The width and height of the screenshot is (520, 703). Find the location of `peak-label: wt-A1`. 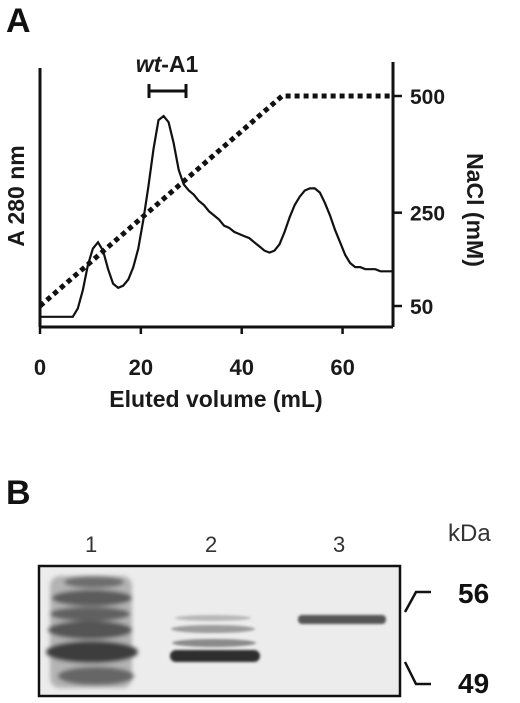

peak-label: wt-A1 is located at coordinates (167, 64).